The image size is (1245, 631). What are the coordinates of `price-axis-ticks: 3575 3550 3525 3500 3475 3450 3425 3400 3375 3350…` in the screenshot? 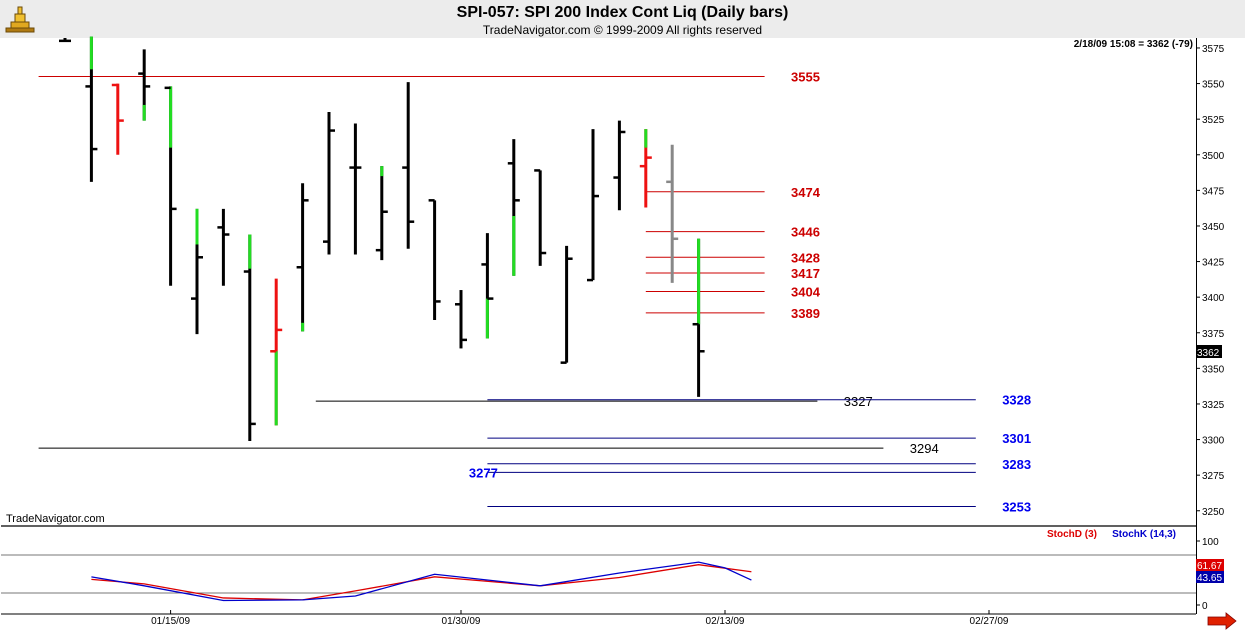 It's located at (1210, 281).